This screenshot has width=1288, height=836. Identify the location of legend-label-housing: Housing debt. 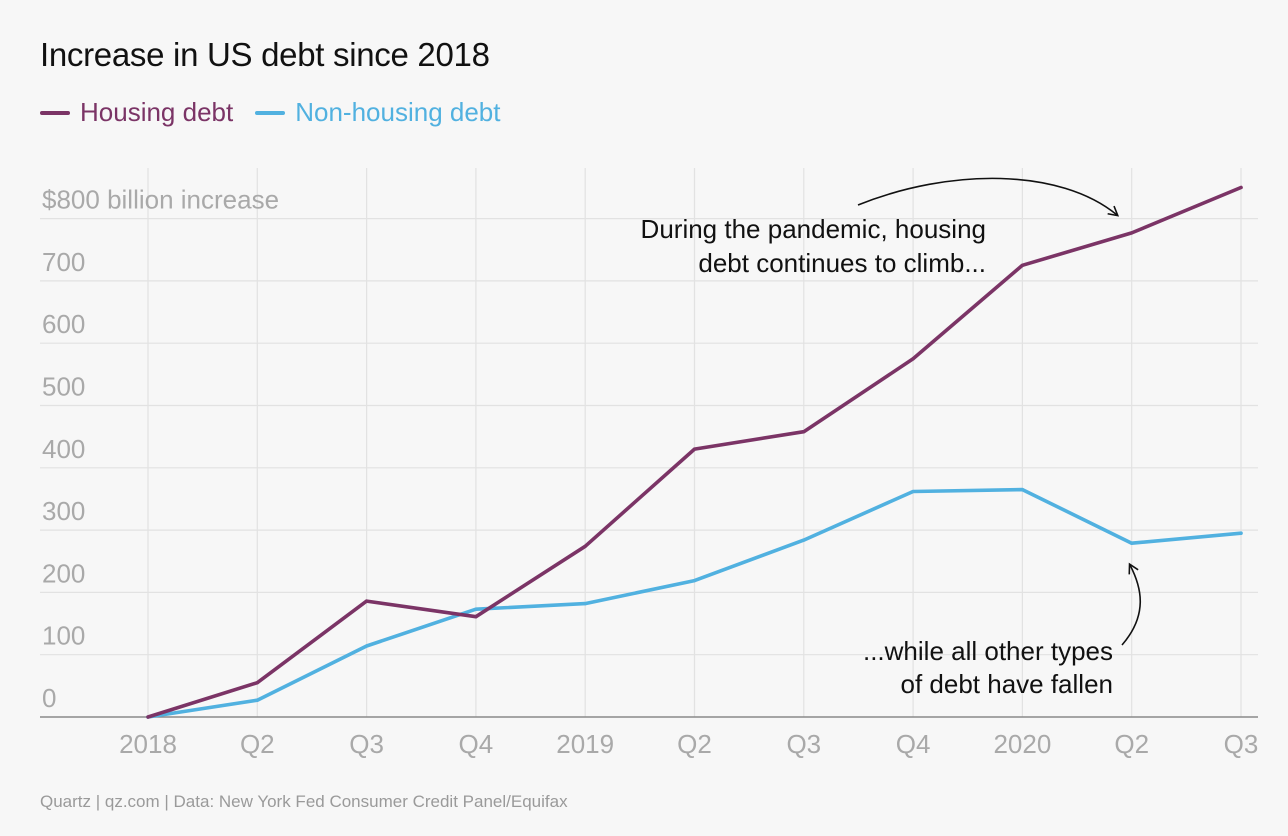
(157, 112).